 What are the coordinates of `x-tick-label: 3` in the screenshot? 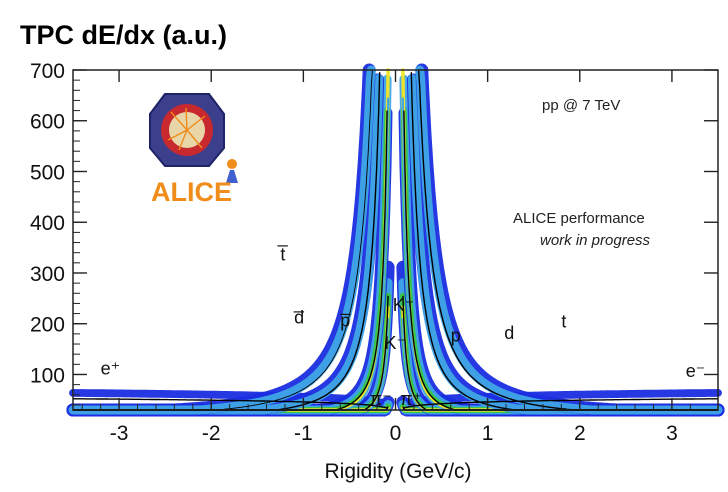 It's located at (672, 433).